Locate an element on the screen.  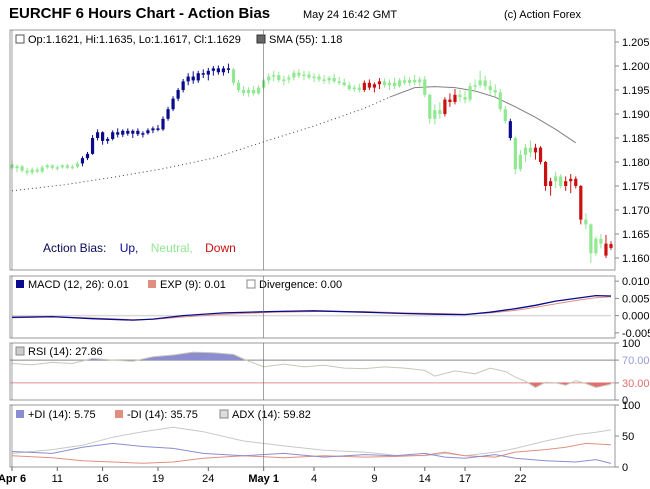
x-tick-label: Apr 6 is located at coordinates (13, 479).